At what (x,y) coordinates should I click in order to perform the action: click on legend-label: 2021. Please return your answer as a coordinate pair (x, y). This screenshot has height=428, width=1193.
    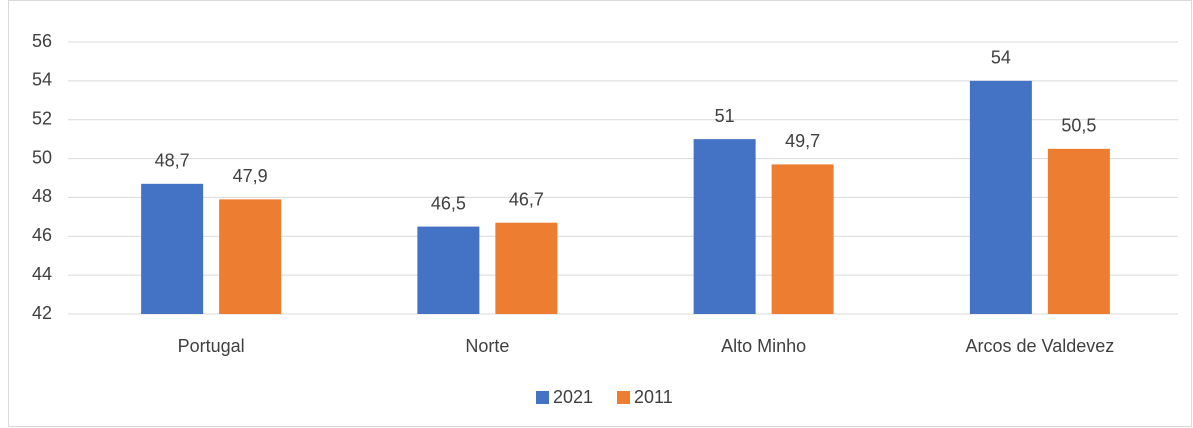
    Looking at the image, I should click on (573, 397).